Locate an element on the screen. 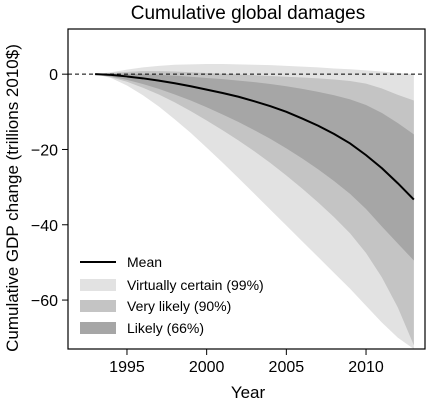  legend-label: Mean is located at coordinates (144, 262).